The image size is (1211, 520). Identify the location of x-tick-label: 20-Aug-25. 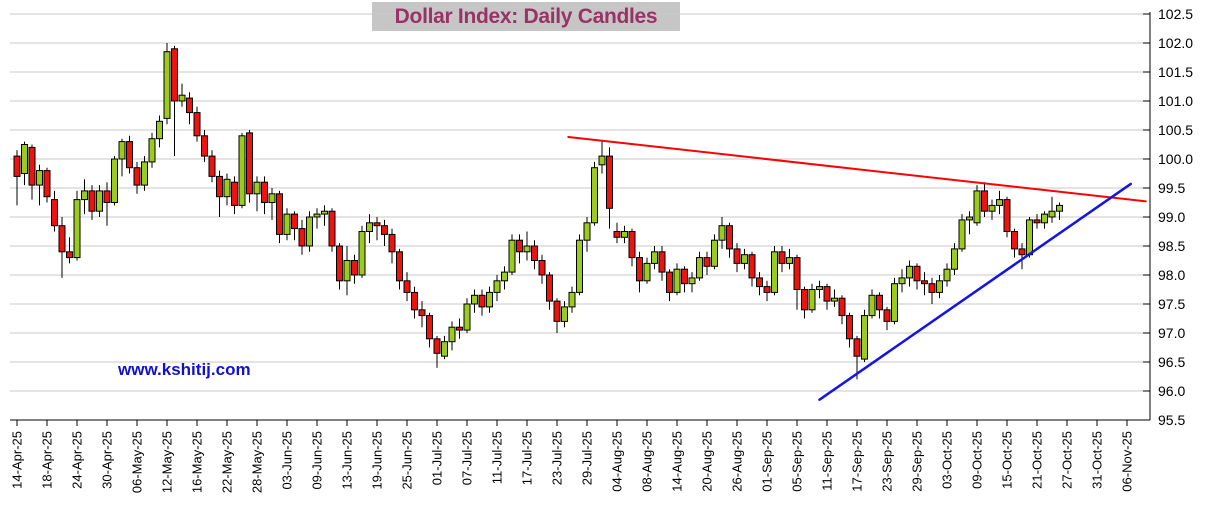
(707, 461).